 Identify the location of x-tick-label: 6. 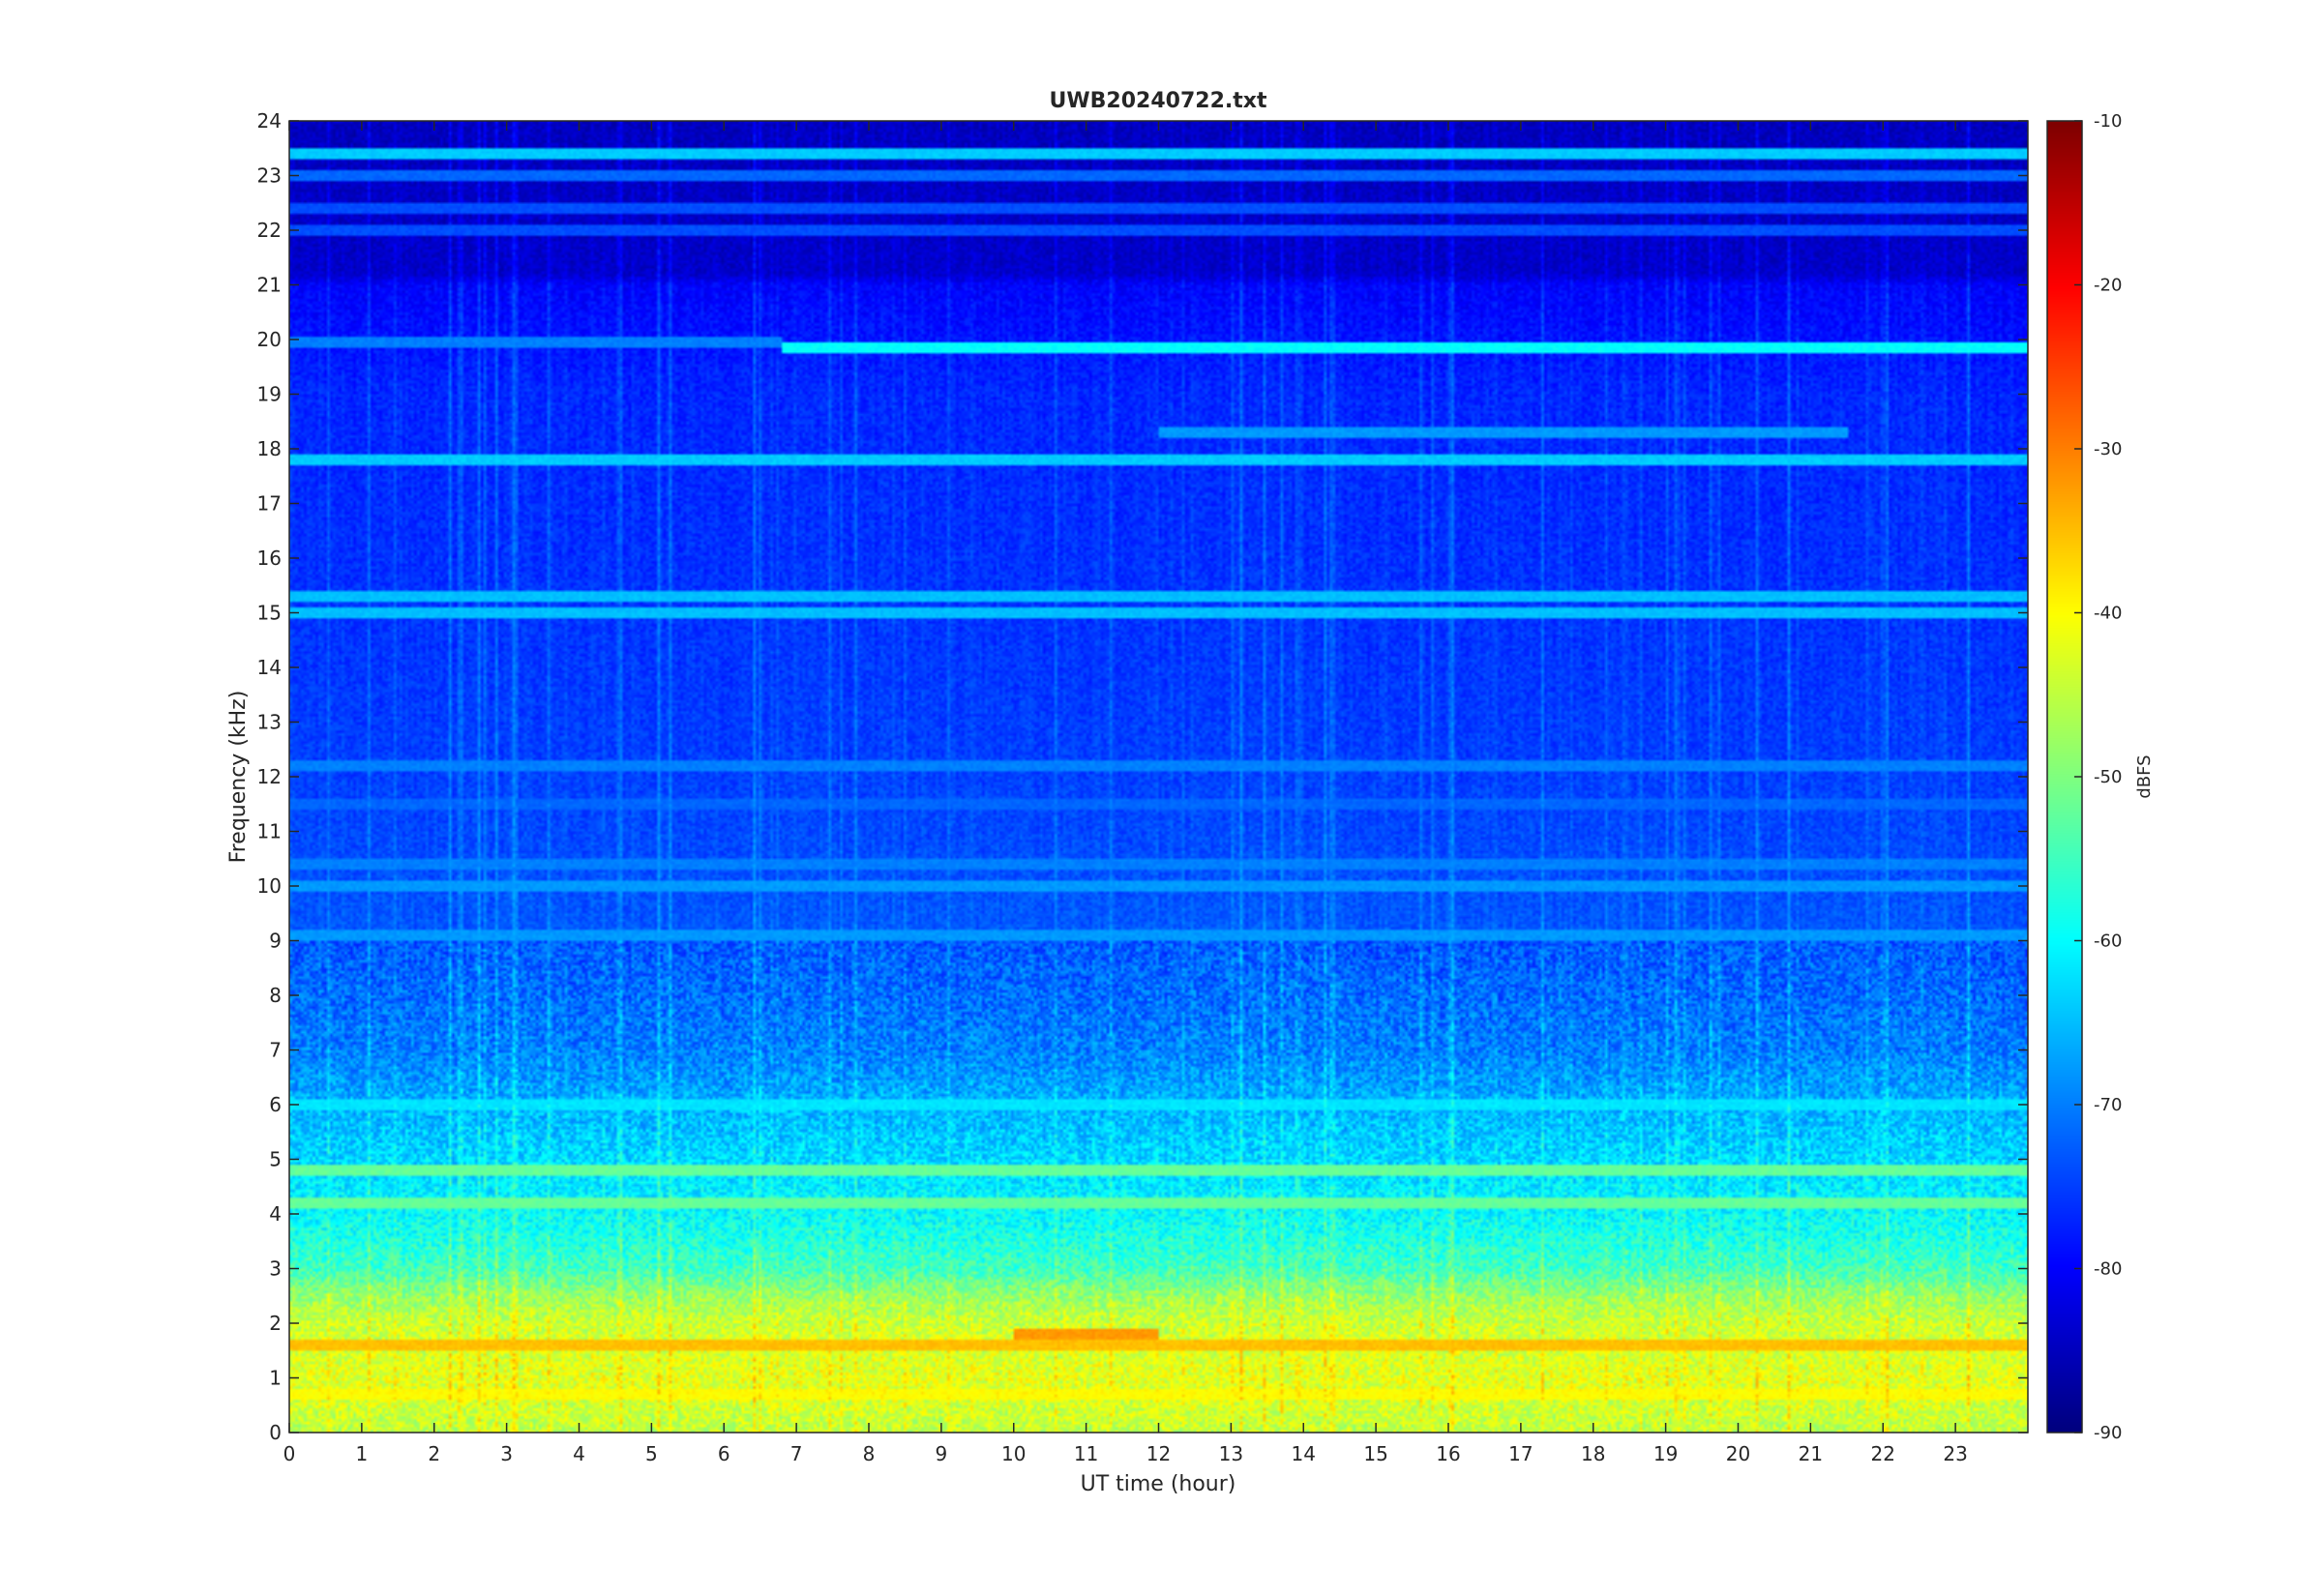
(724, 1453).